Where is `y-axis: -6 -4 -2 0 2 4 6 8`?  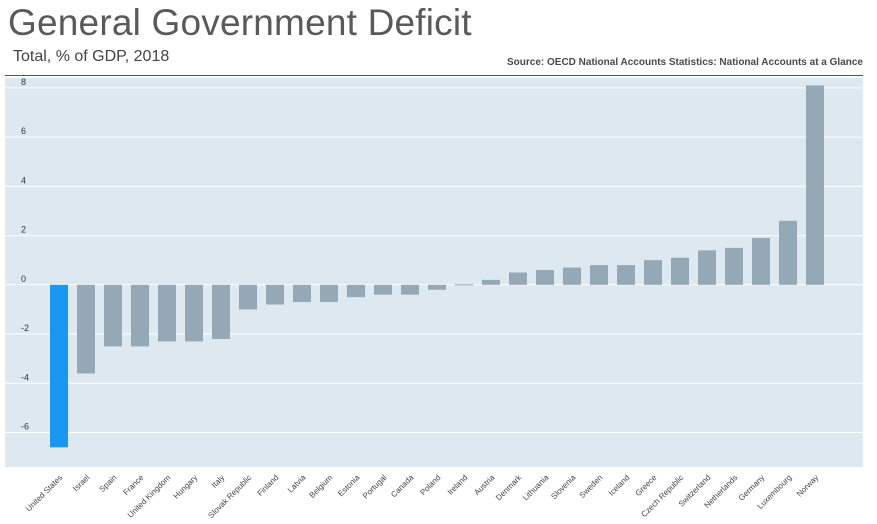 y-axis: -6 -4 -2 0 2 4 6 8 is located at coordinates (25, 254).